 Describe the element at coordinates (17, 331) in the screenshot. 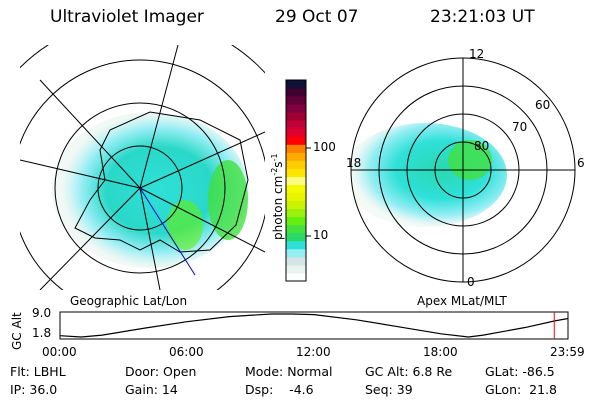

I see `orbit-ylabel: GC Alt` at that location.